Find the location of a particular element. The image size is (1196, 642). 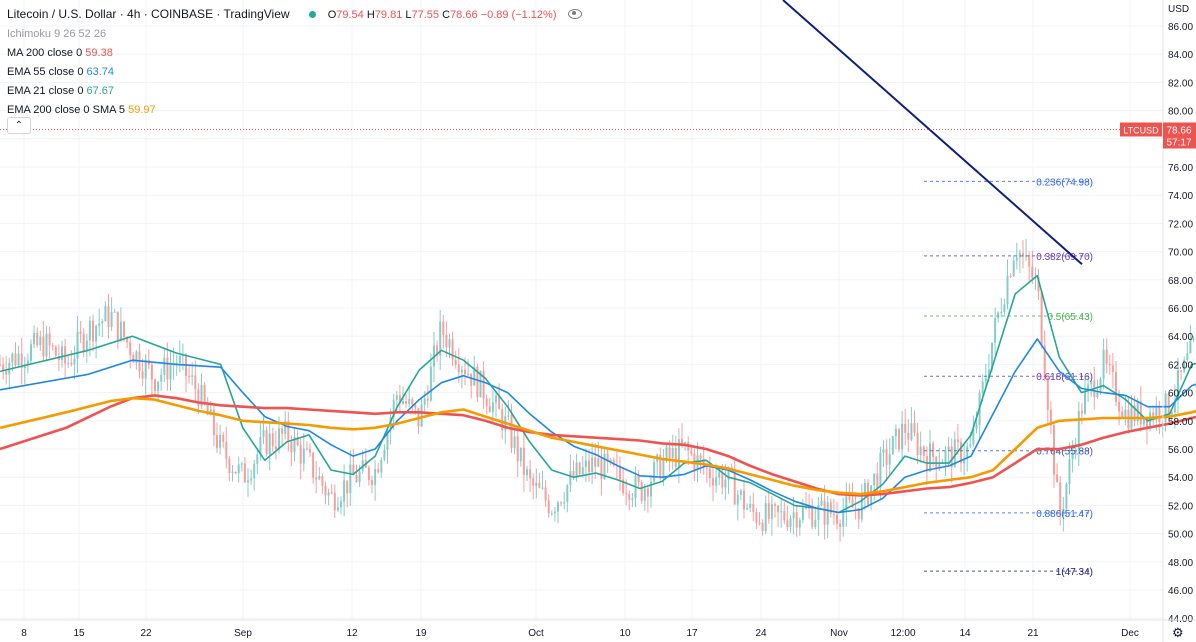

price-tag: 78.66 is located at coordinates (1178, 130).